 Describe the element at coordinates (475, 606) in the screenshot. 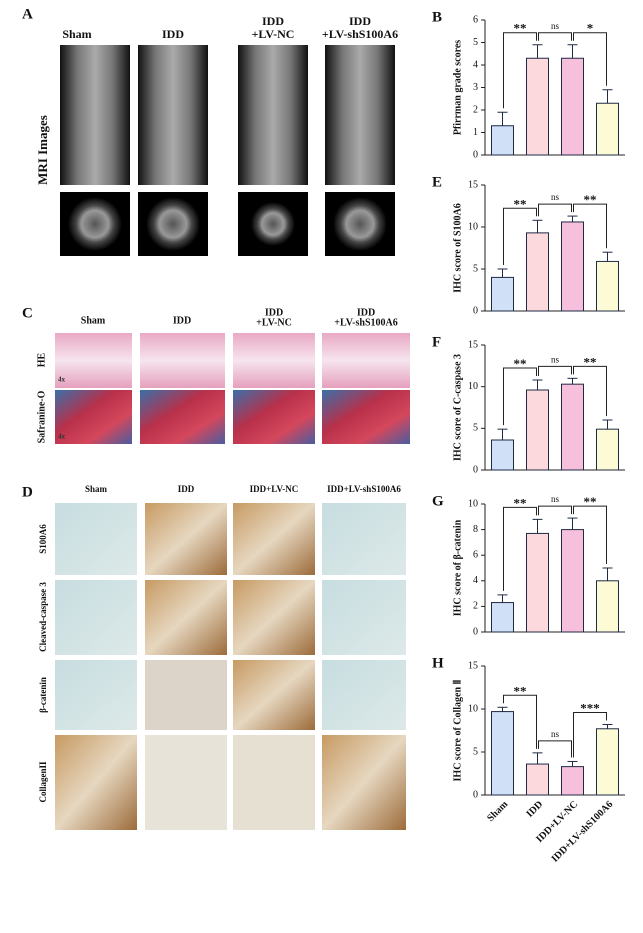

I see `y-tick-label: 2` at that location.